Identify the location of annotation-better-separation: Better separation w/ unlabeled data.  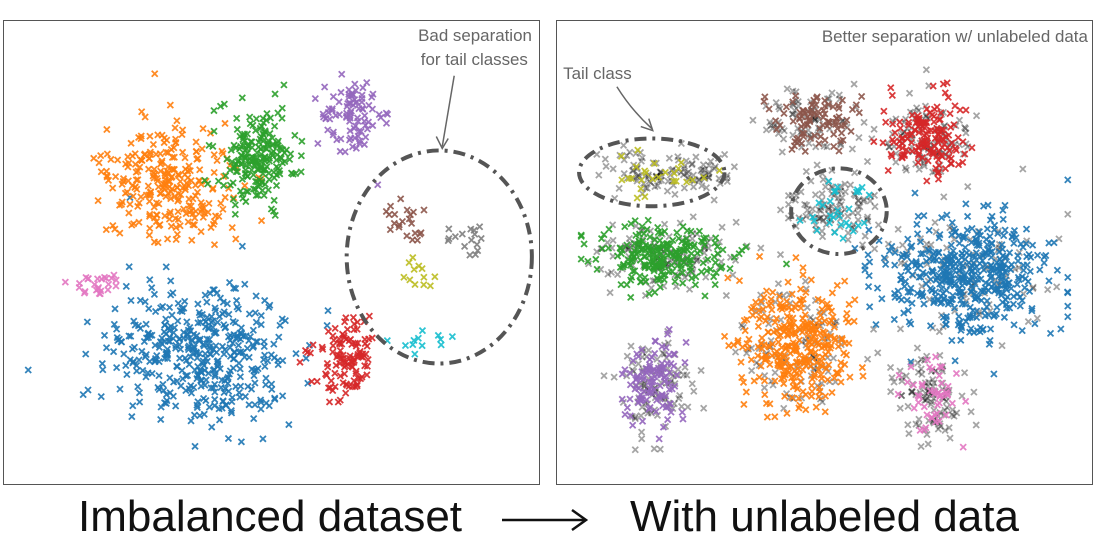
(955, 36).